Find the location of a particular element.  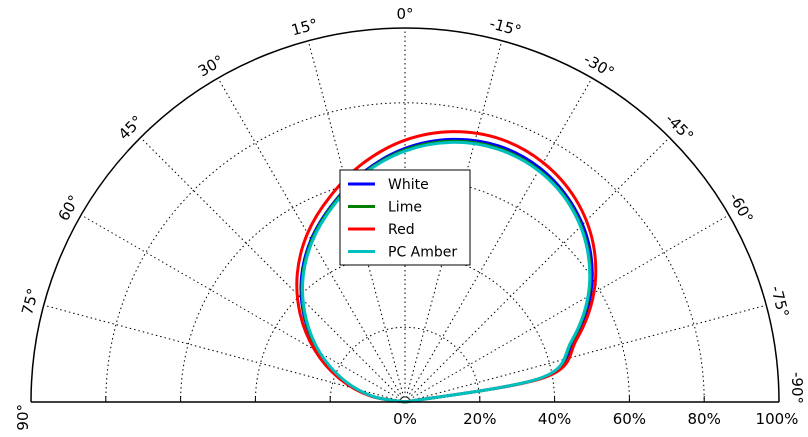

grid-spoke--15 is located at coordinates (453, 221).